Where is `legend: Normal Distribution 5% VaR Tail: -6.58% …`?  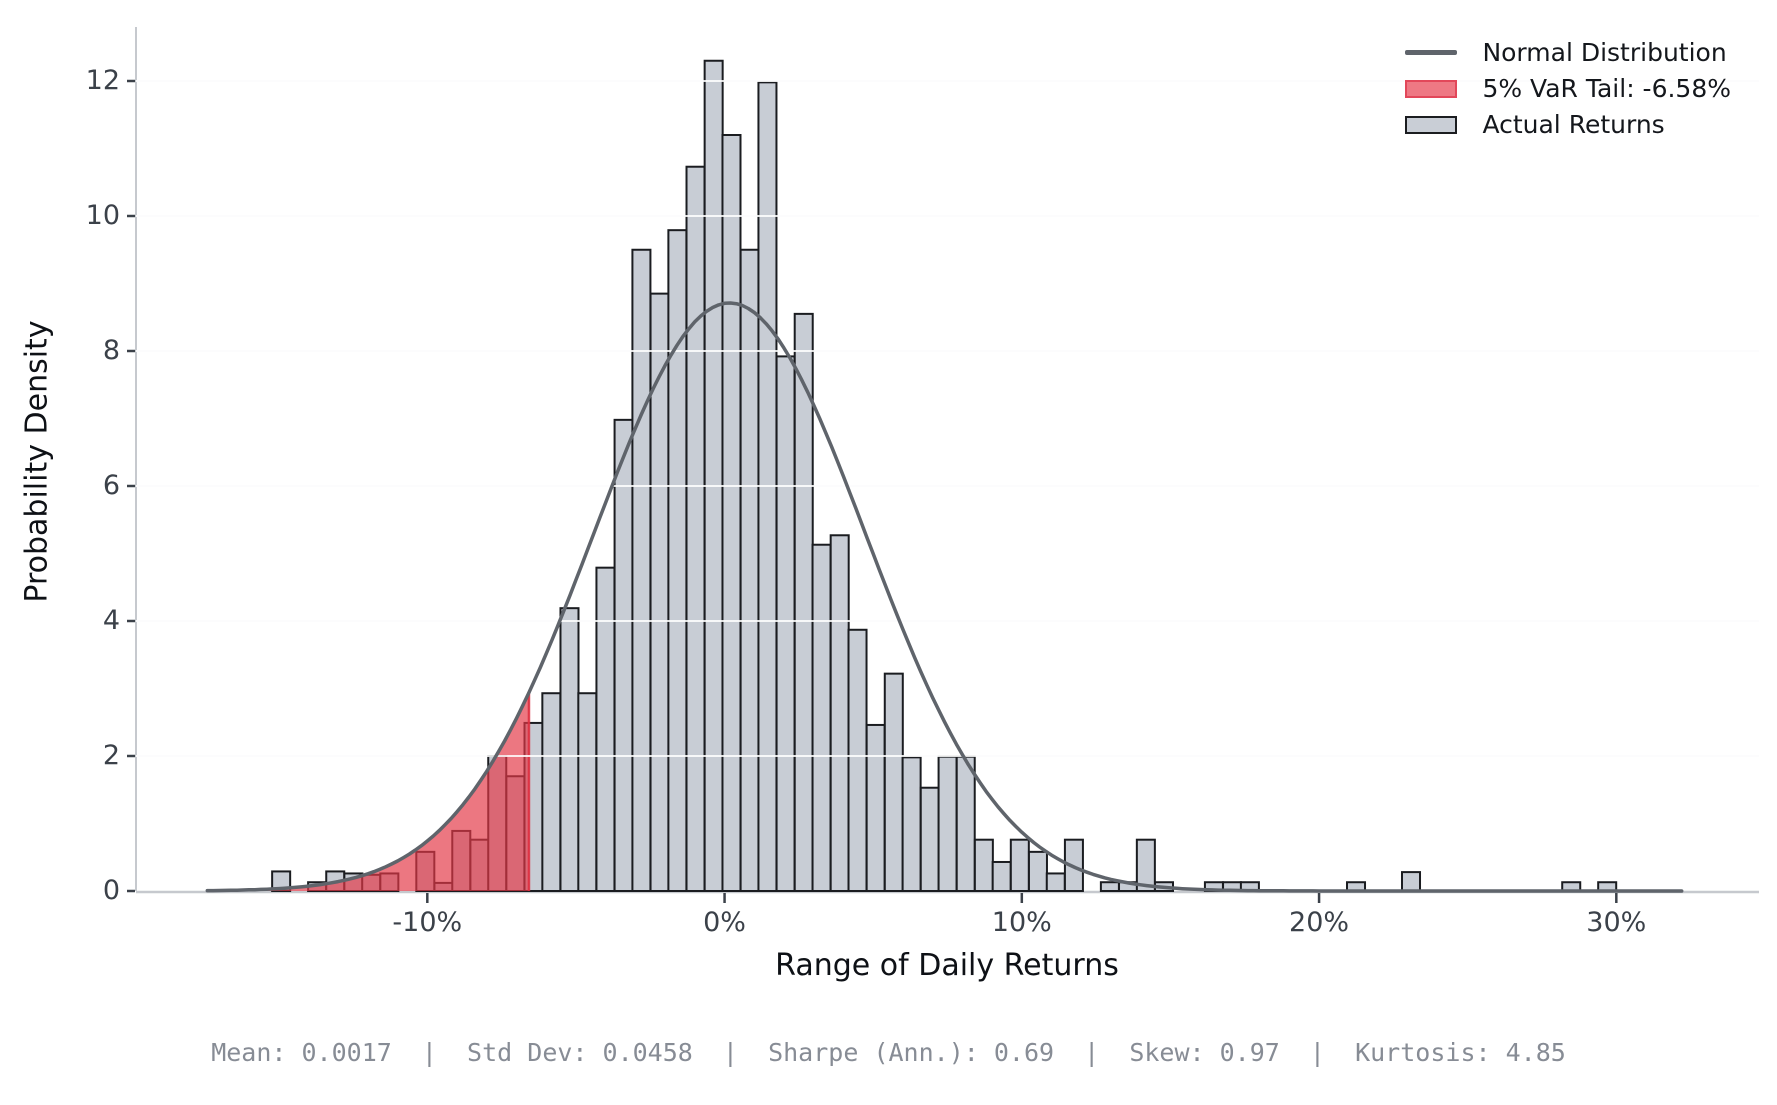 legend: Normal Distribution 5% VaR Tail: -6.58% … is located at coordinates (1568, 88).